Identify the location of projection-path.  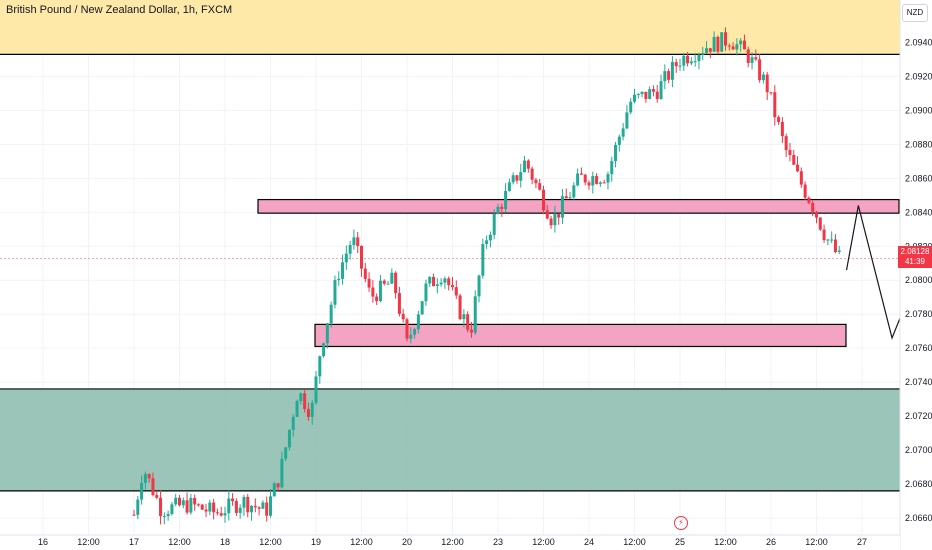
(888, 201).